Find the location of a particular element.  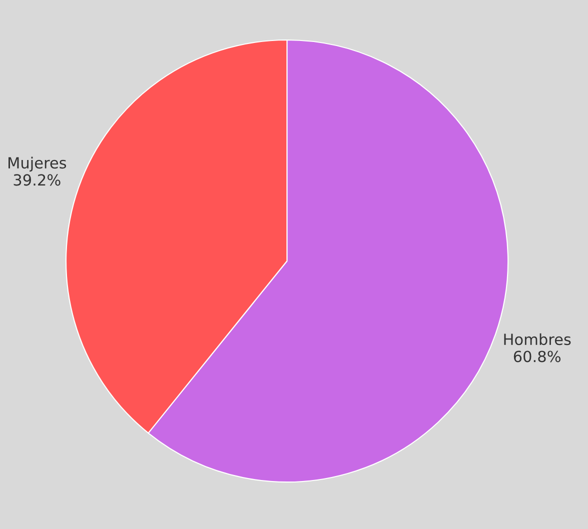

data-label: 39.2% is located at coordinates (37, 180).